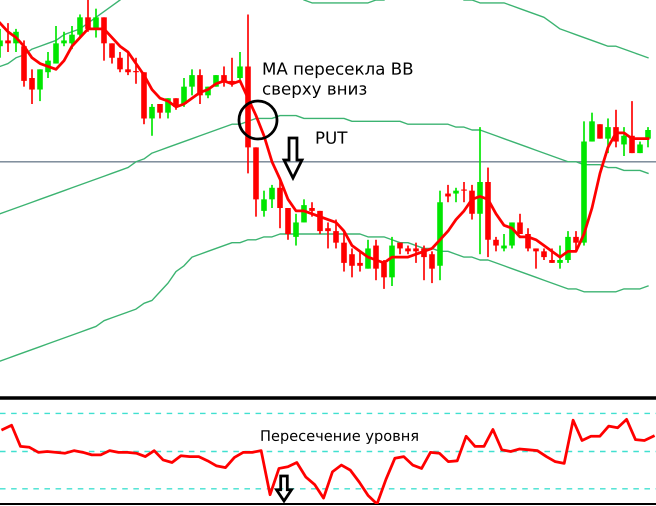  Describe the element at coordinates (339, 437) in the screenshot. I see `annotation: Пересечение уровня` at that location.